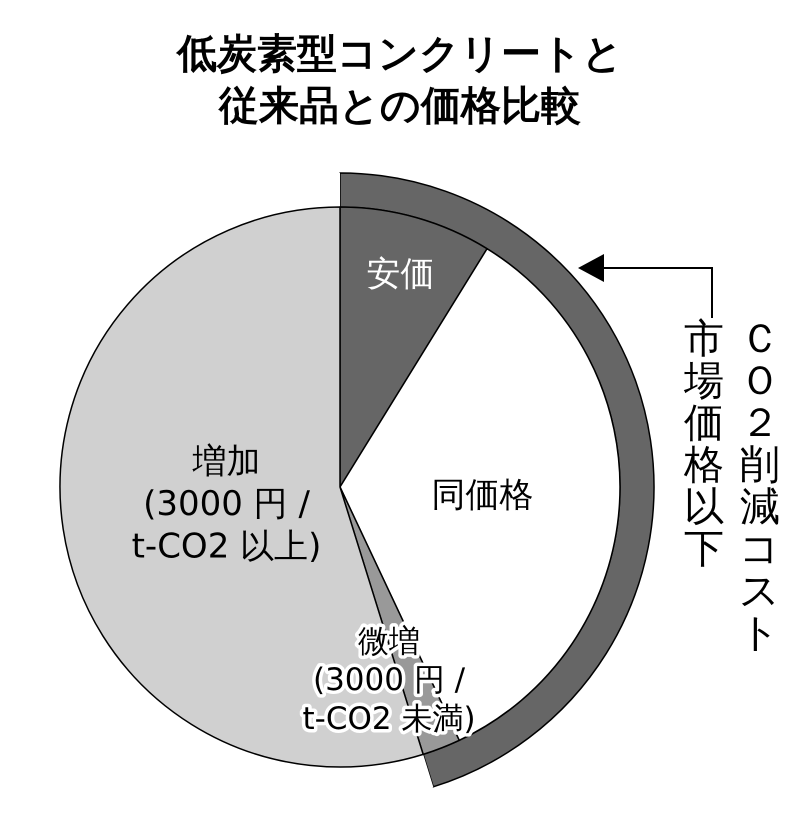 The width and height of the screenshot is (800, 824). What do you see at coordinates (732, 486) in the screenshot?
I see `category-label: ＣＯ２削減コスト市場価格以下` at bounding box center [732, 486].